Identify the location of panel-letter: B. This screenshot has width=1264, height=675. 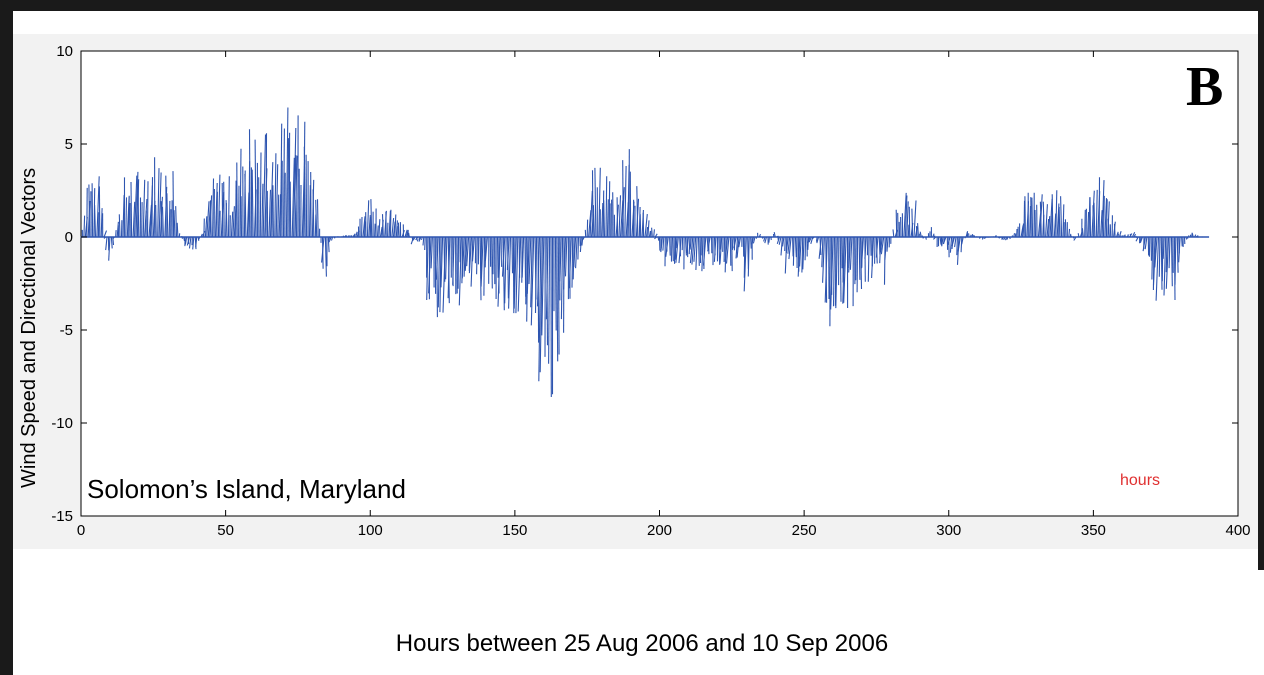
(1204, 87).